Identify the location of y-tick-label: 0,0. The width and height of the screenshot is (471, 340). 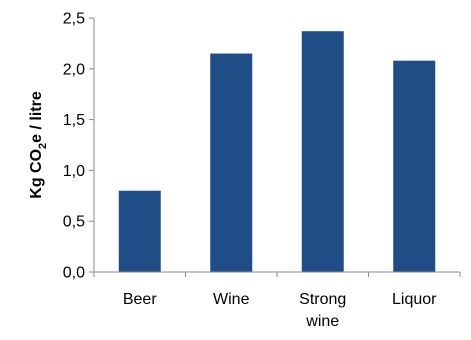
(74, 273).